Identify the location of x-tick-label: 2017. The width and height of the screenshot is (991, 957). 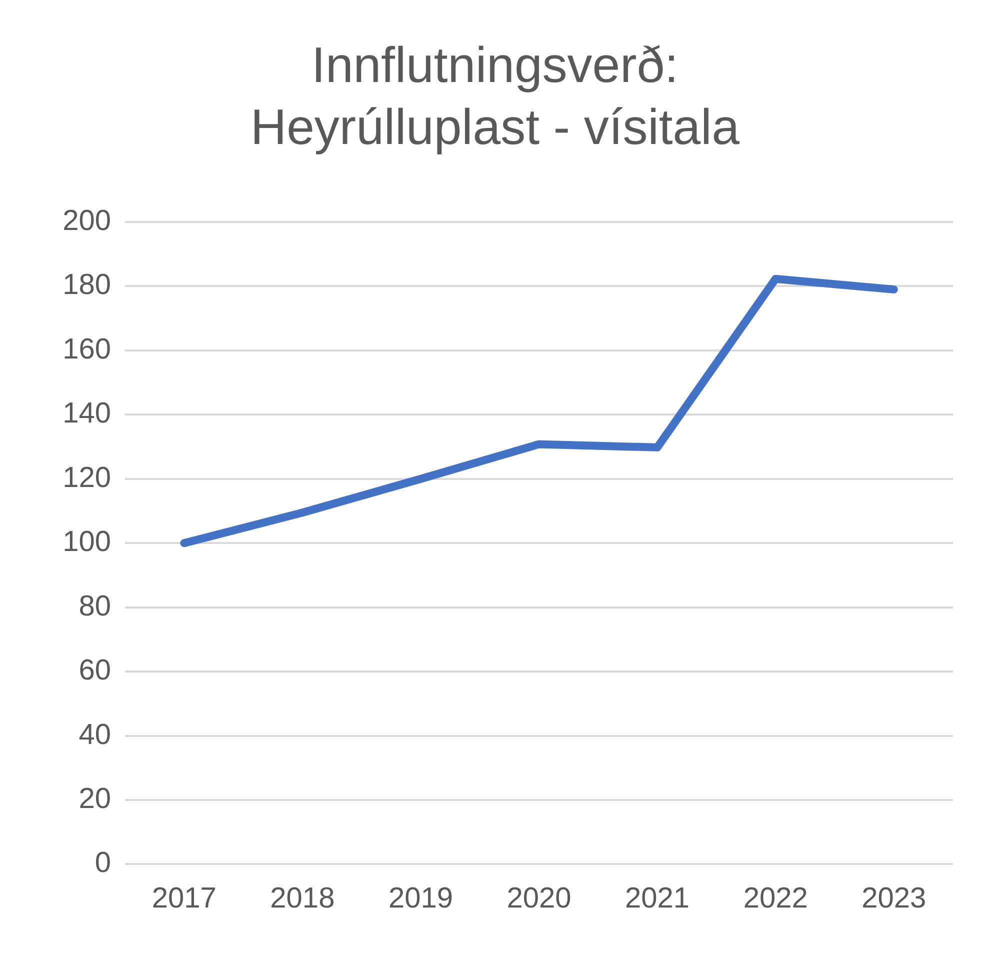
(184, 898).